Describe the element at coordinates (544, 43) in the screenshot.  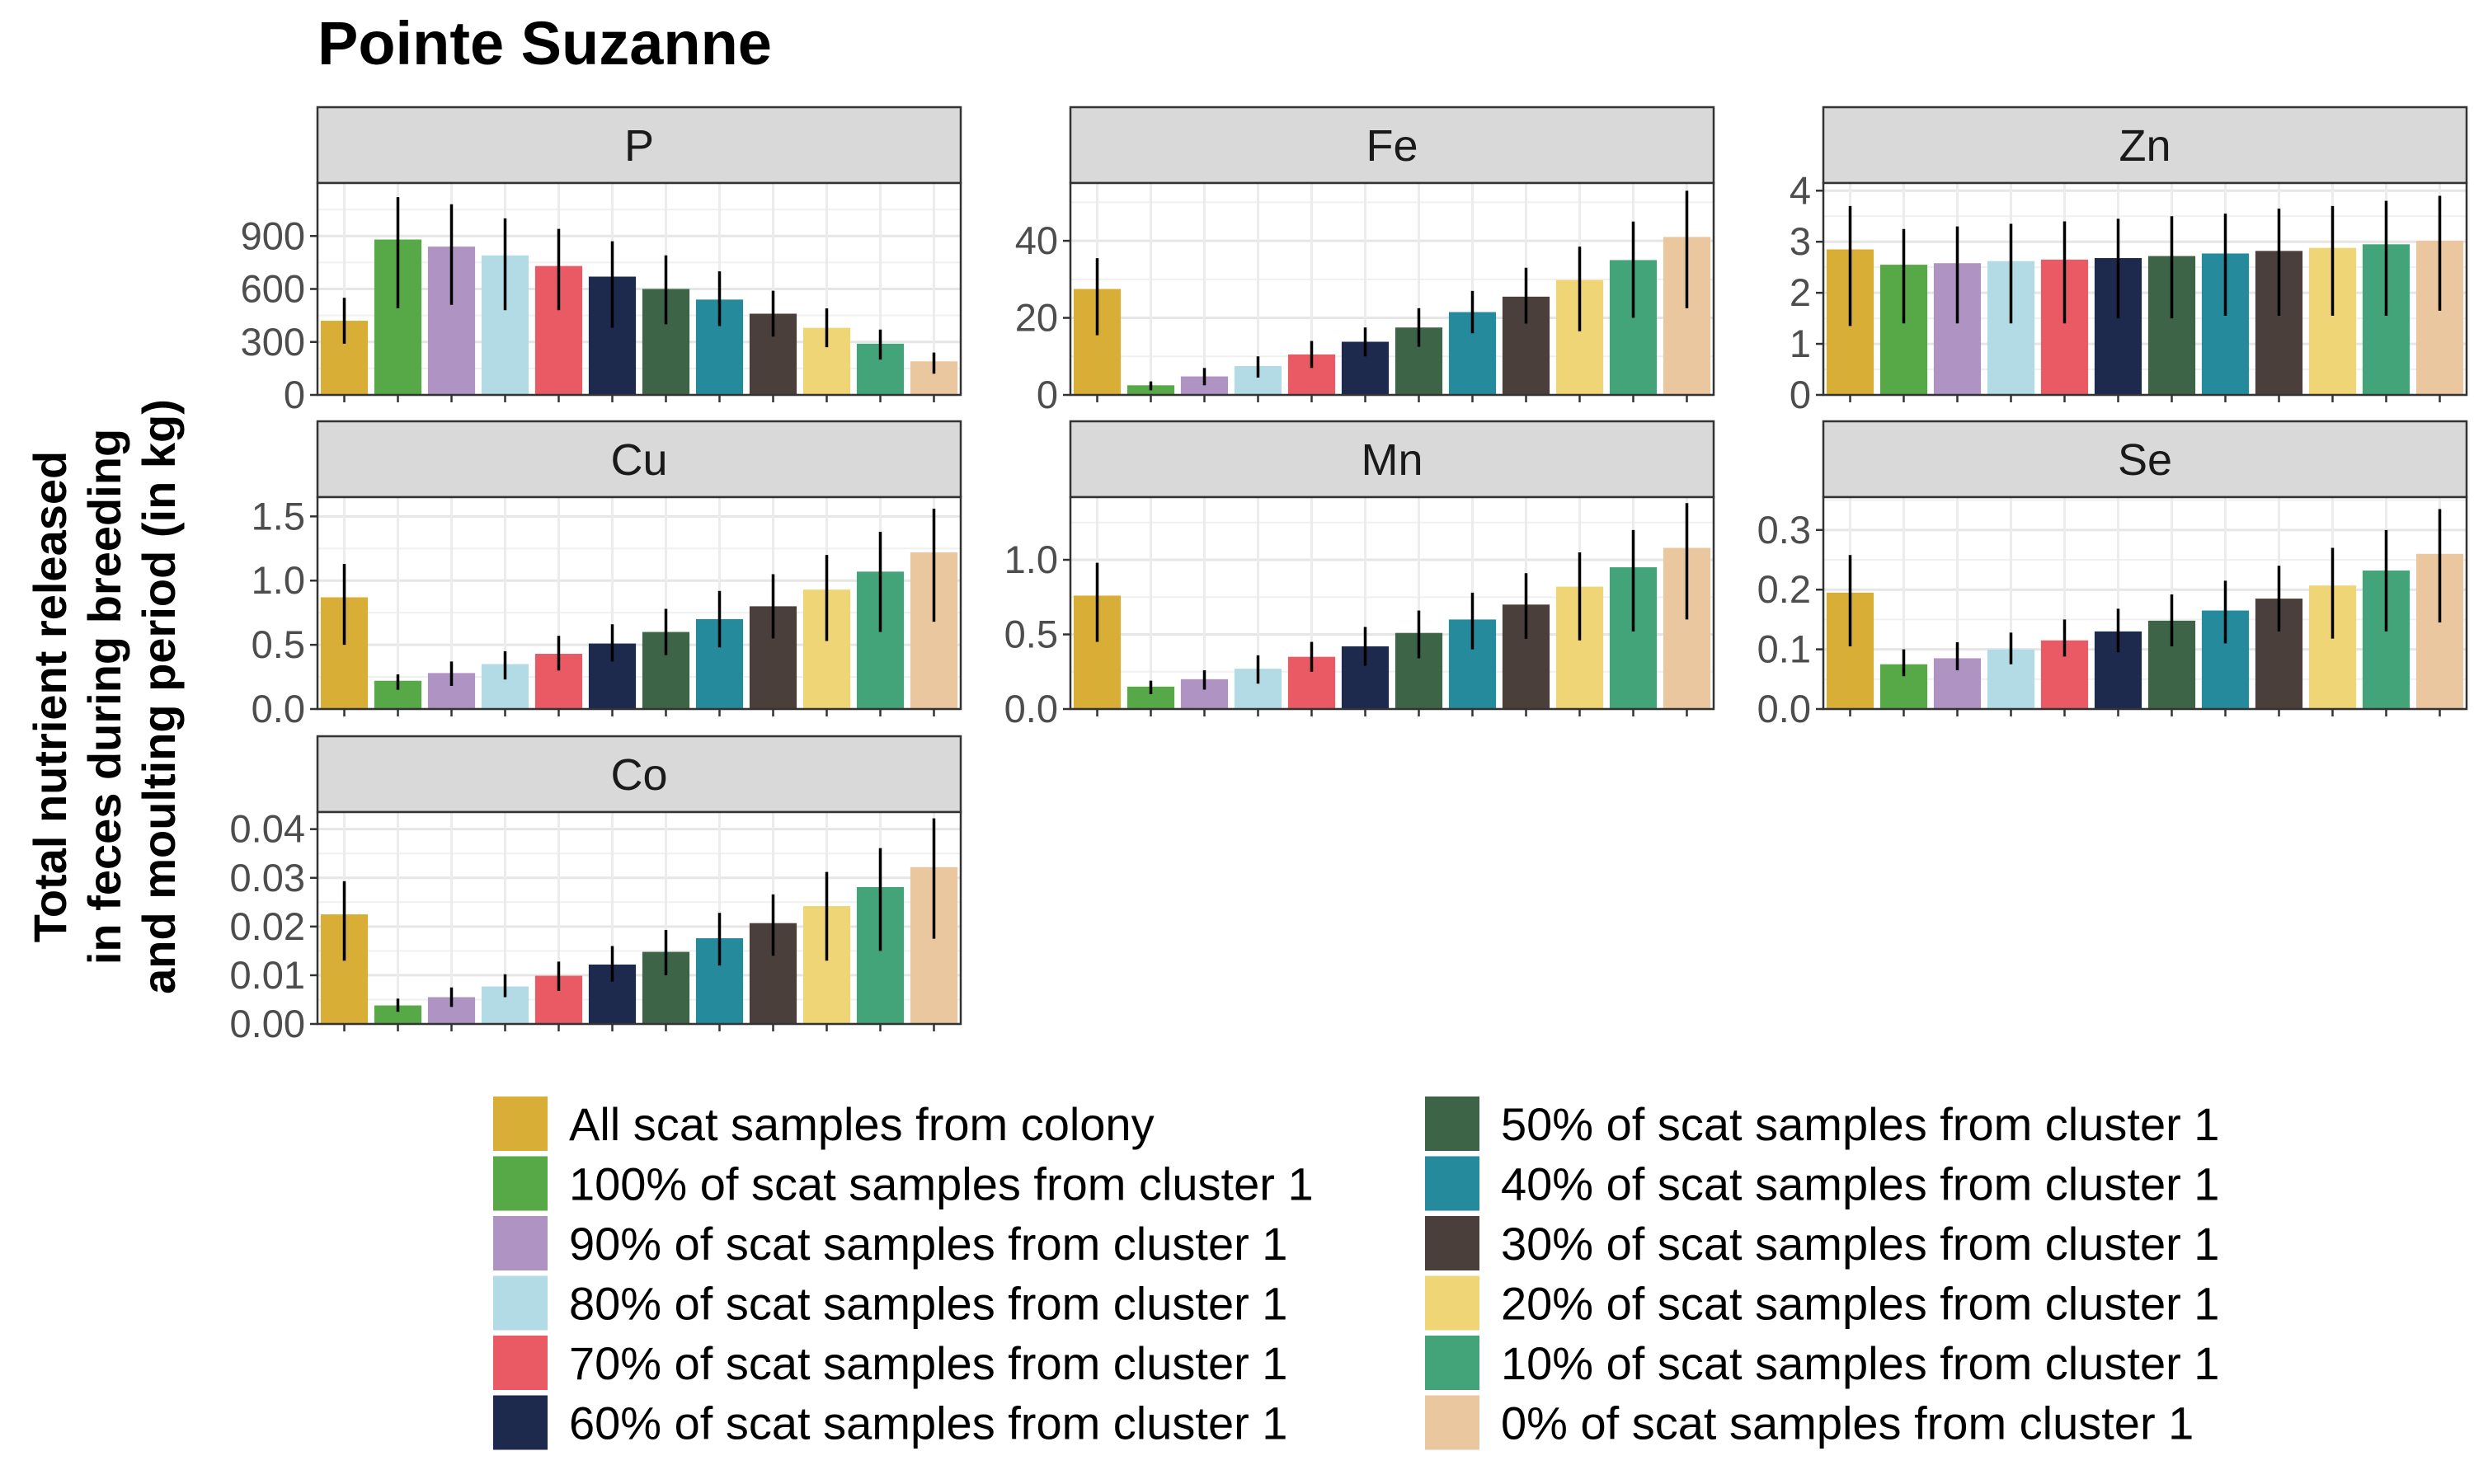
I see `chart-title: Pointe Suzanne` at that location.